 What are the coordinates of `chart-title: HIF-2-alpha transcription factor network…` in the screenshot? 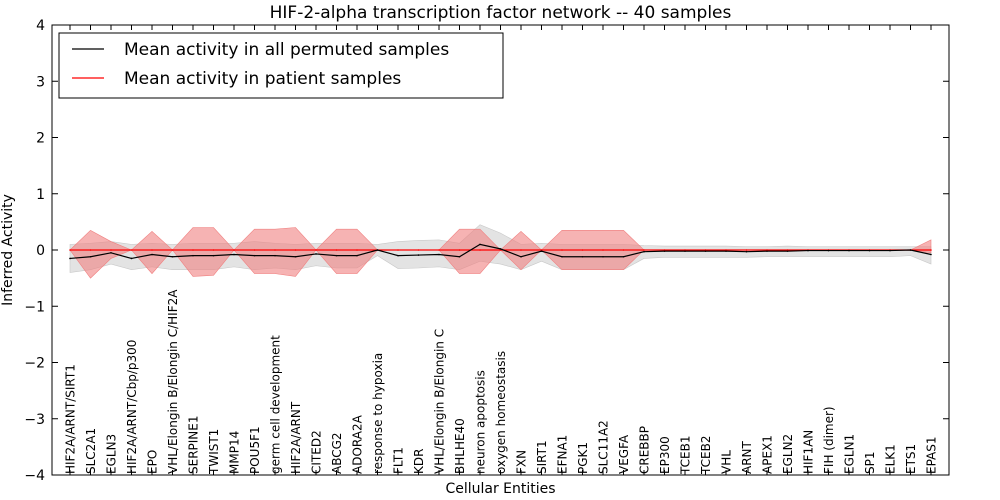 It's located at (501, 13).